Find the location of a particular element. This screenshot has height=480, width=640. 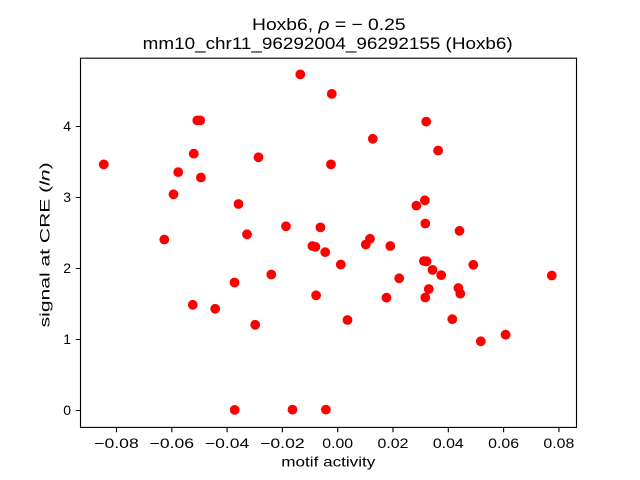

svg-text:mm10_chr11_96292004_96292155 (: mm10_chr11_96292004_96292155 (Hoxb6) is located at coordinates (328, 43).